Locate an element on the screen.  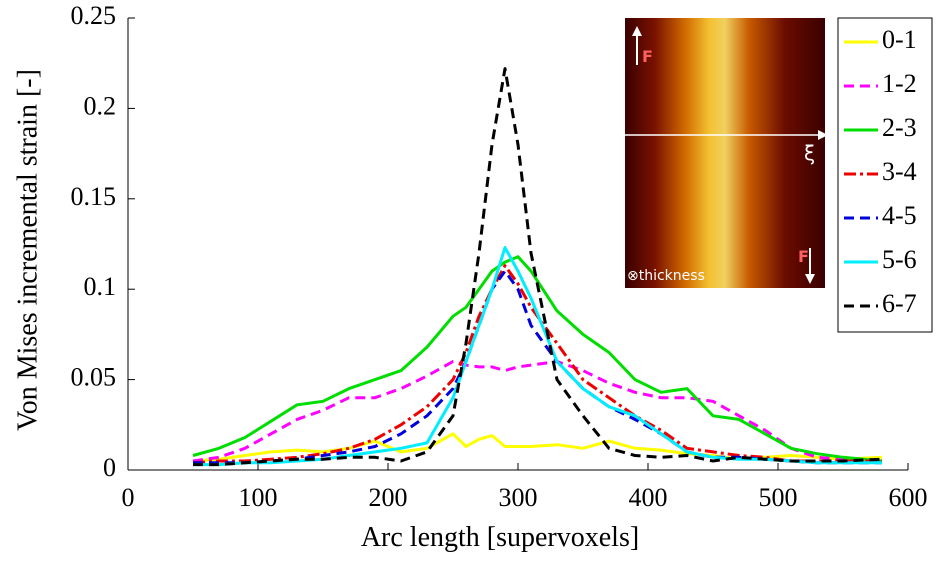
legend-label: 0-1 is located at coordinates (899, 39).